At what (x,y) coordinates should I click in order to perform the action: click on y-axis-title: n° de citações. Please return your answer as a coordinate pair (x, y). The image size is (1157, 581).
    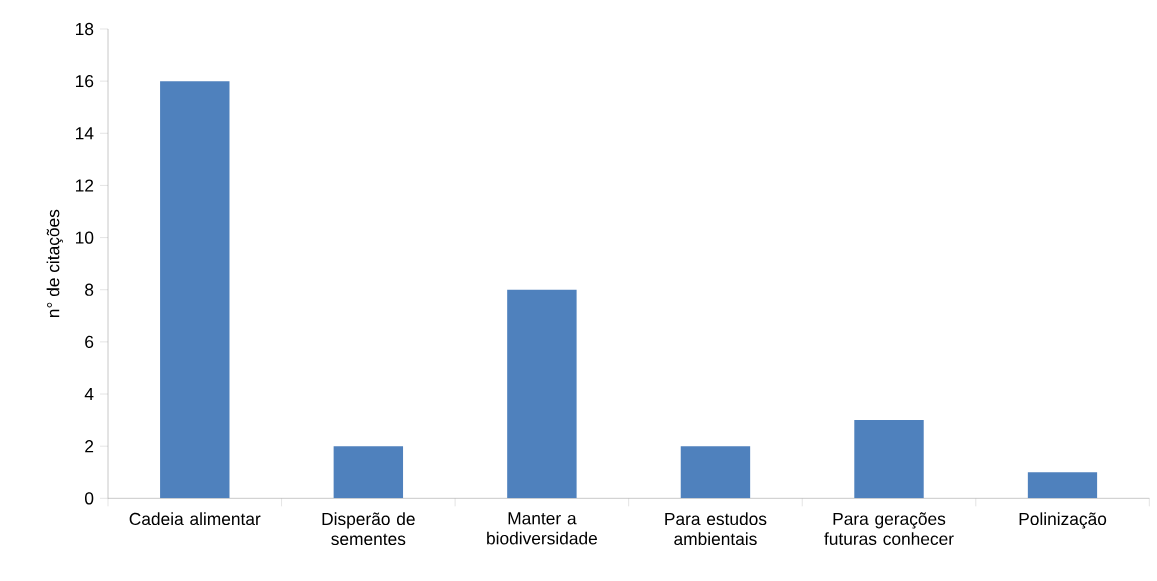
    Looking at the image, I should click on (54, 263).